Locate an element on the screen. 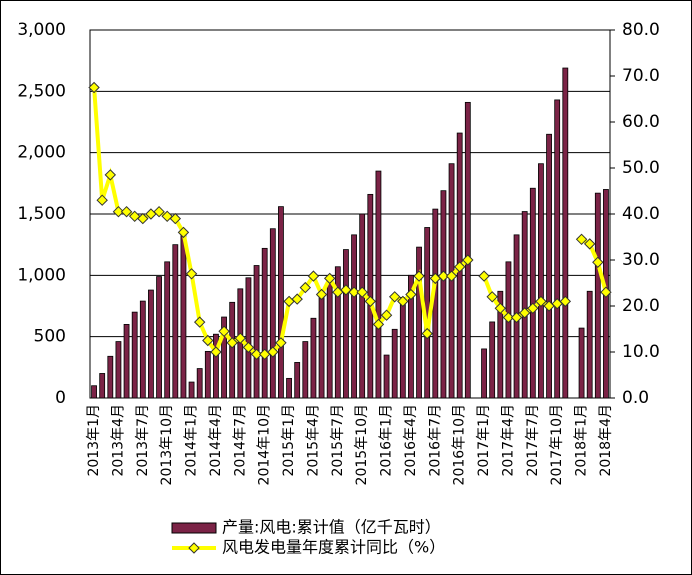 This screenshot has width=692, height=575. x-tick-label: 2018年4月 is located at coordinates (606, 440).